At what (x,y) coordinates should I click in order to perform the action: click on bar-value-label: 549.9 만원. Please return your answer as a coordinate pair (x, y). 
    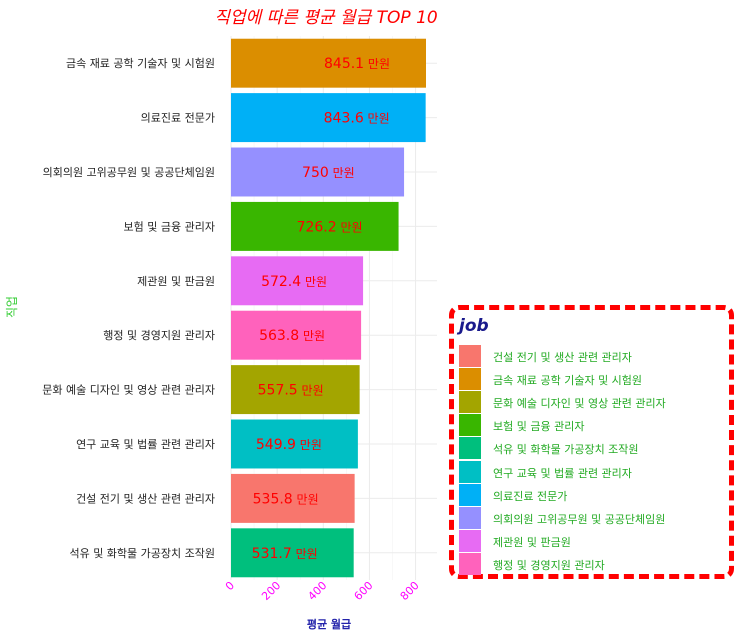
    Looking at the image, I should click on (289, 445).